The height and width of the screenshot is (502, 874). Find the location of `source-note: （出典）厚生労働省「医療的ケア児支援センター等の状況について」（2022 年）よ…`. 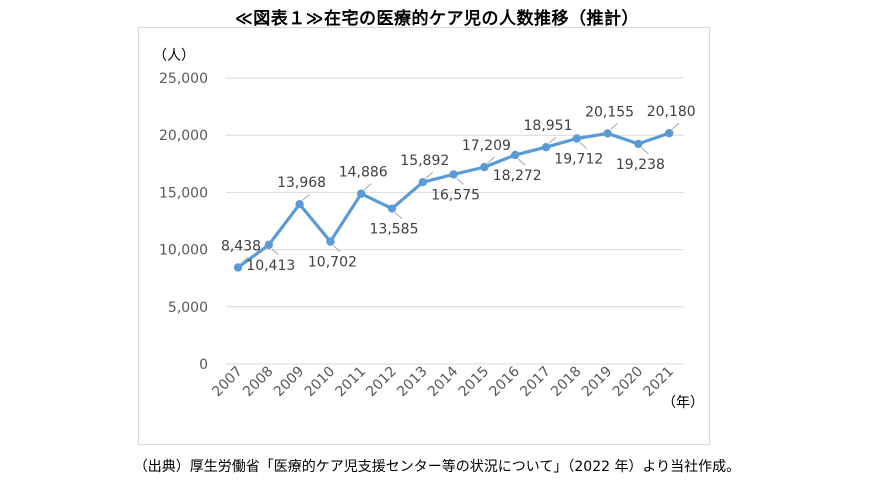

source-note: （出典）厚生労働省「医療的ケア児支援センター等の状況について」（2022 年）よ… is located at coordinates (437, 467).